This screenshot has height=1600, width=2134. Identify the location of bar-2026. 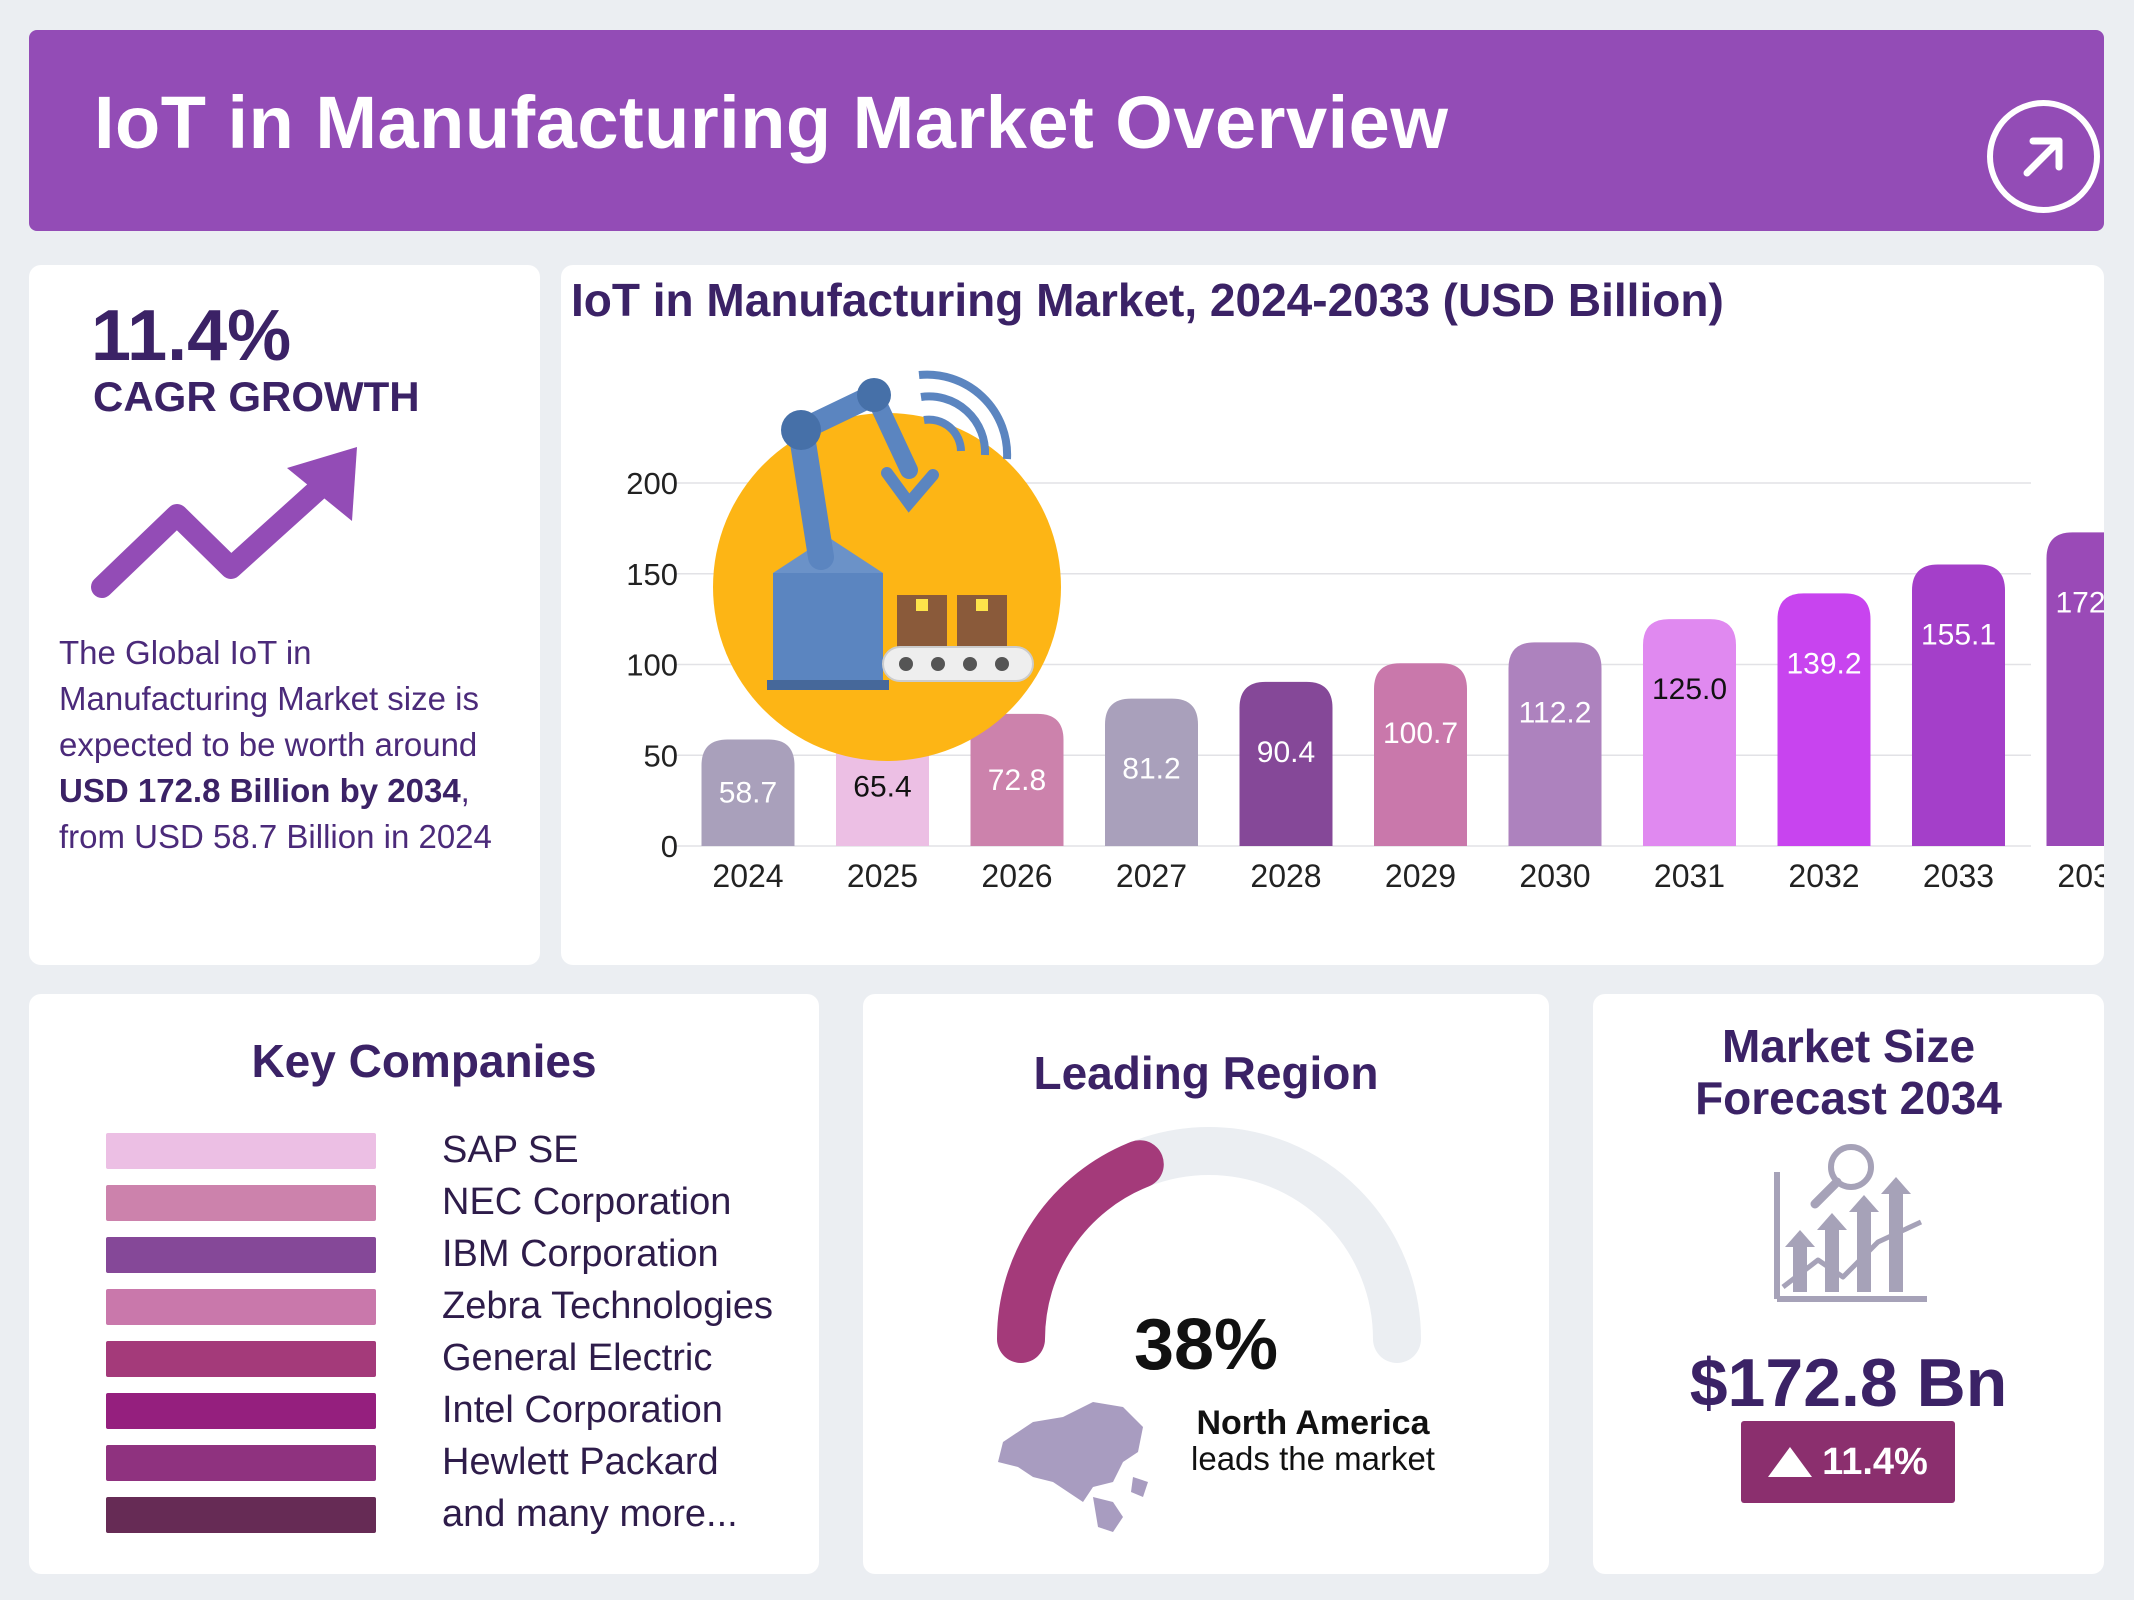
(1017, 779).